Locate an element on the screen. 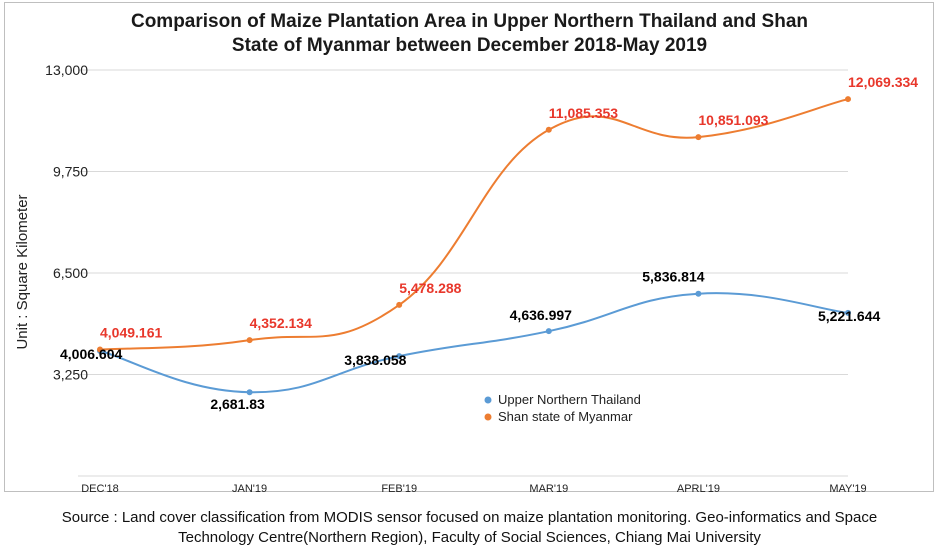 The width and height of the screenshot is (939, 558). x-tick-label: JAN'19 is located at coordinates (249, 489).